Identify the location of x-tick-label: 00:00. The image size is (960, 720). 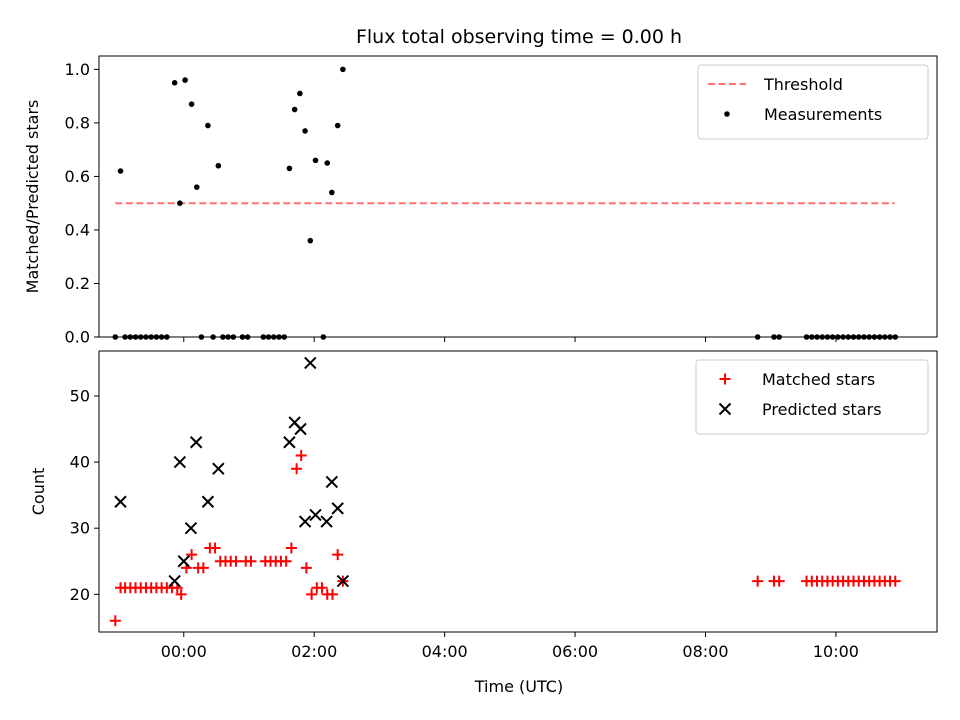
(184, 651).